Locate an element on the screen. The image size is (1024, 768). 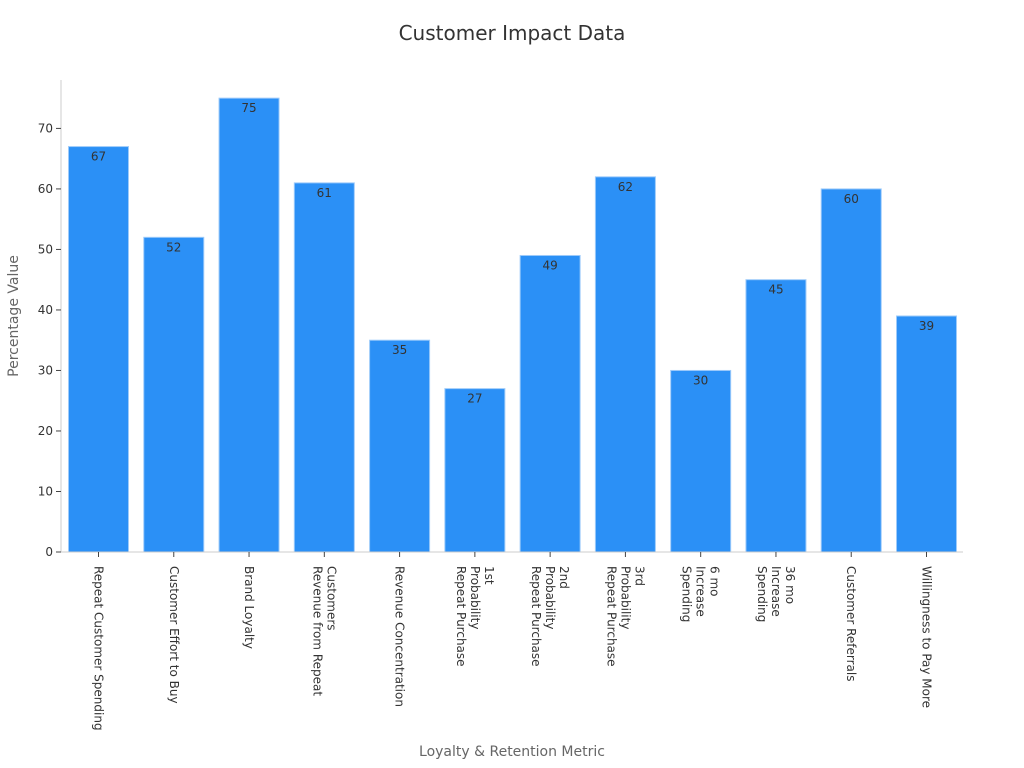
x-tick-label: Revenue Concentration is located at coordinates (400, 636).